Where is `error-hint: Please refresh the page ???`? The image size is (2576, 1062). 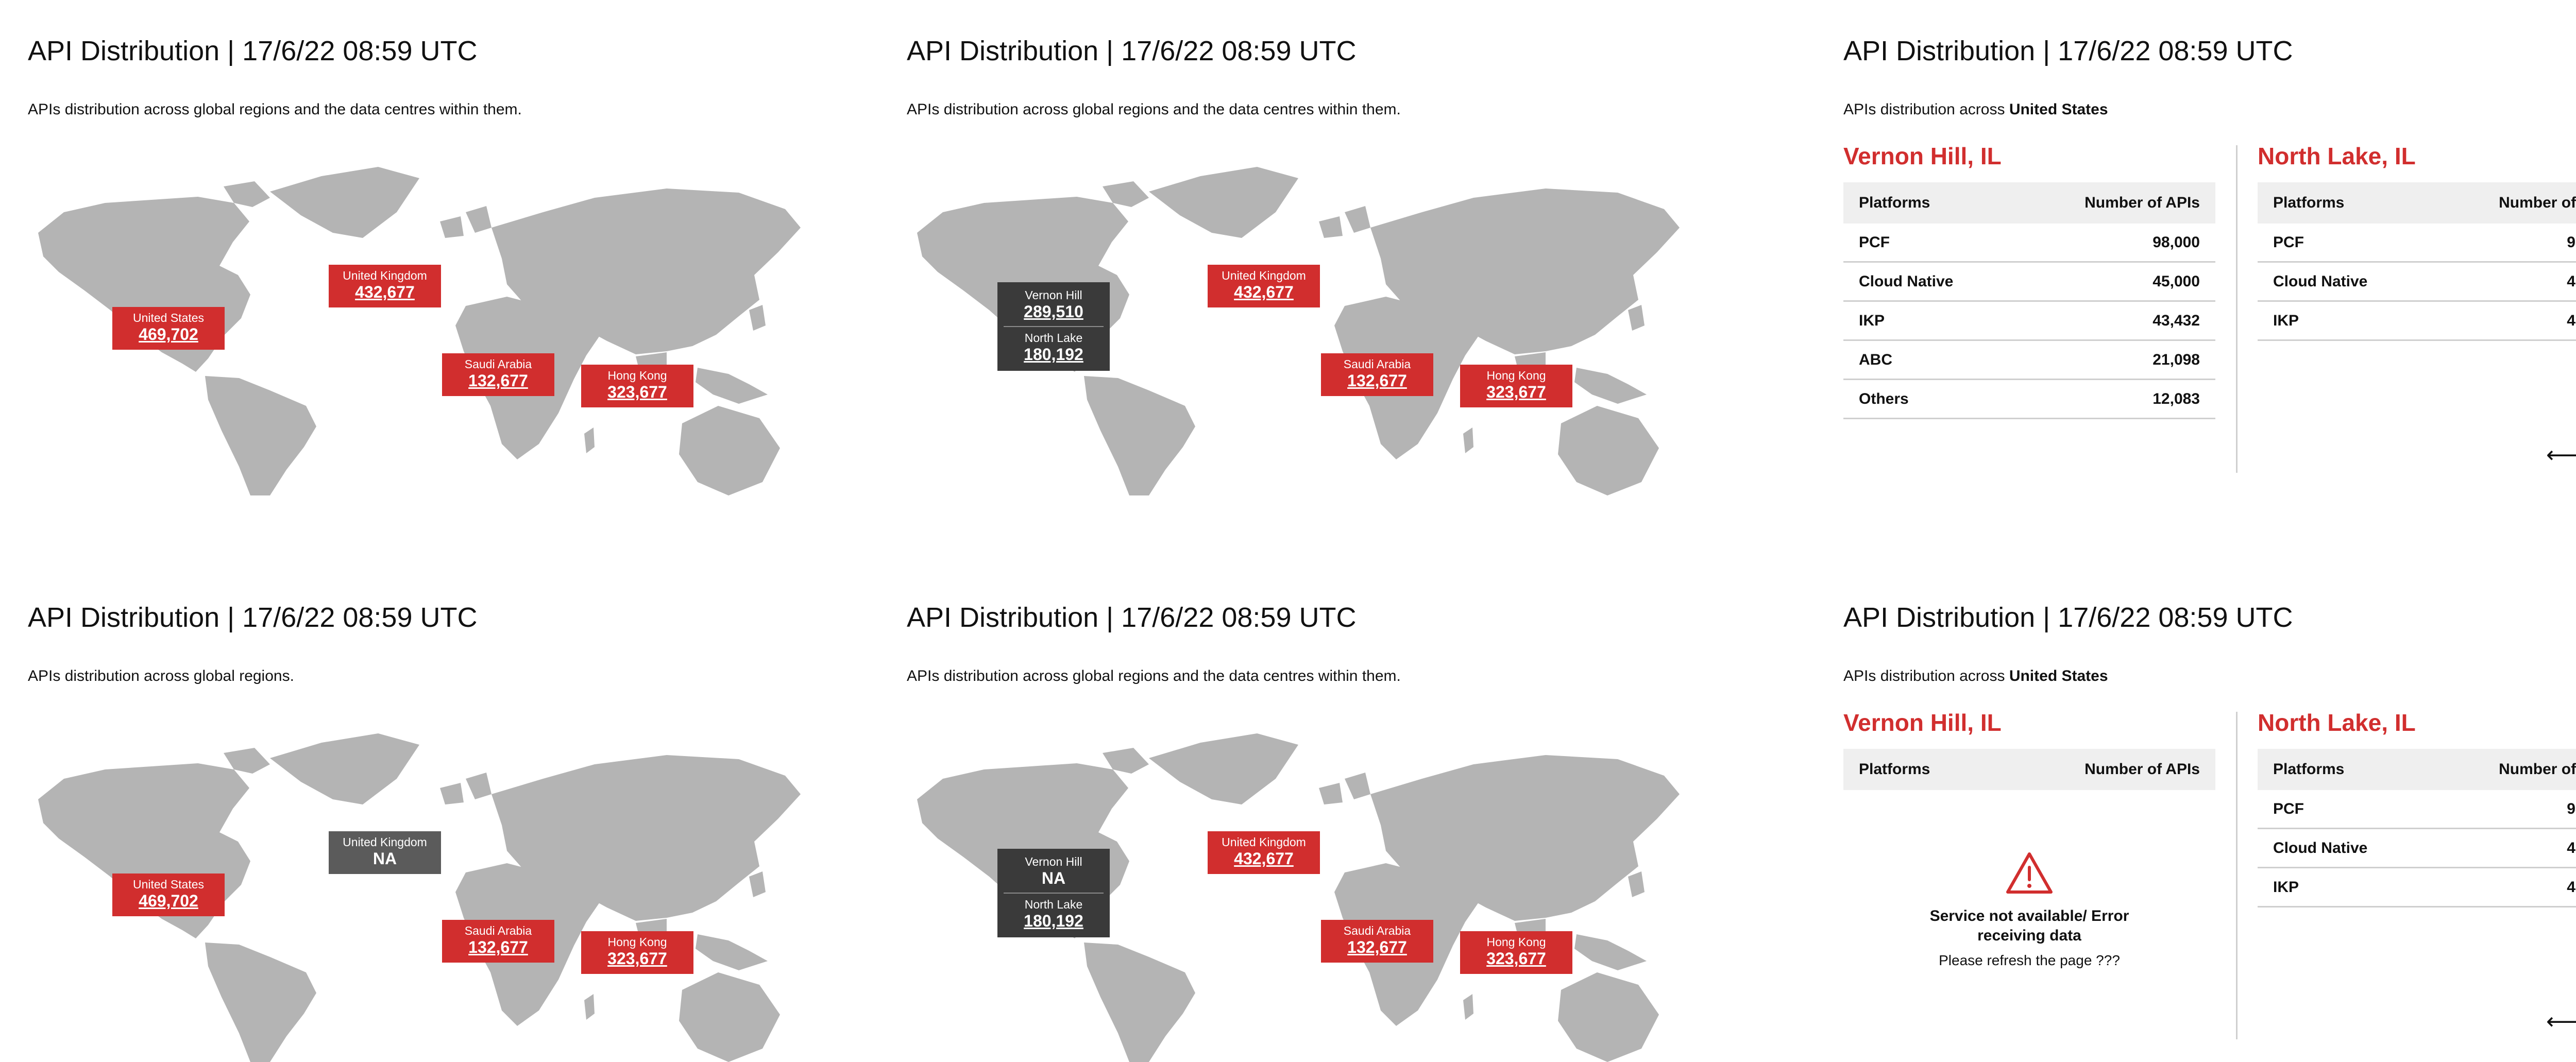
error-hint: Please refresh the page ??? is located at coordinates (2029, 960).